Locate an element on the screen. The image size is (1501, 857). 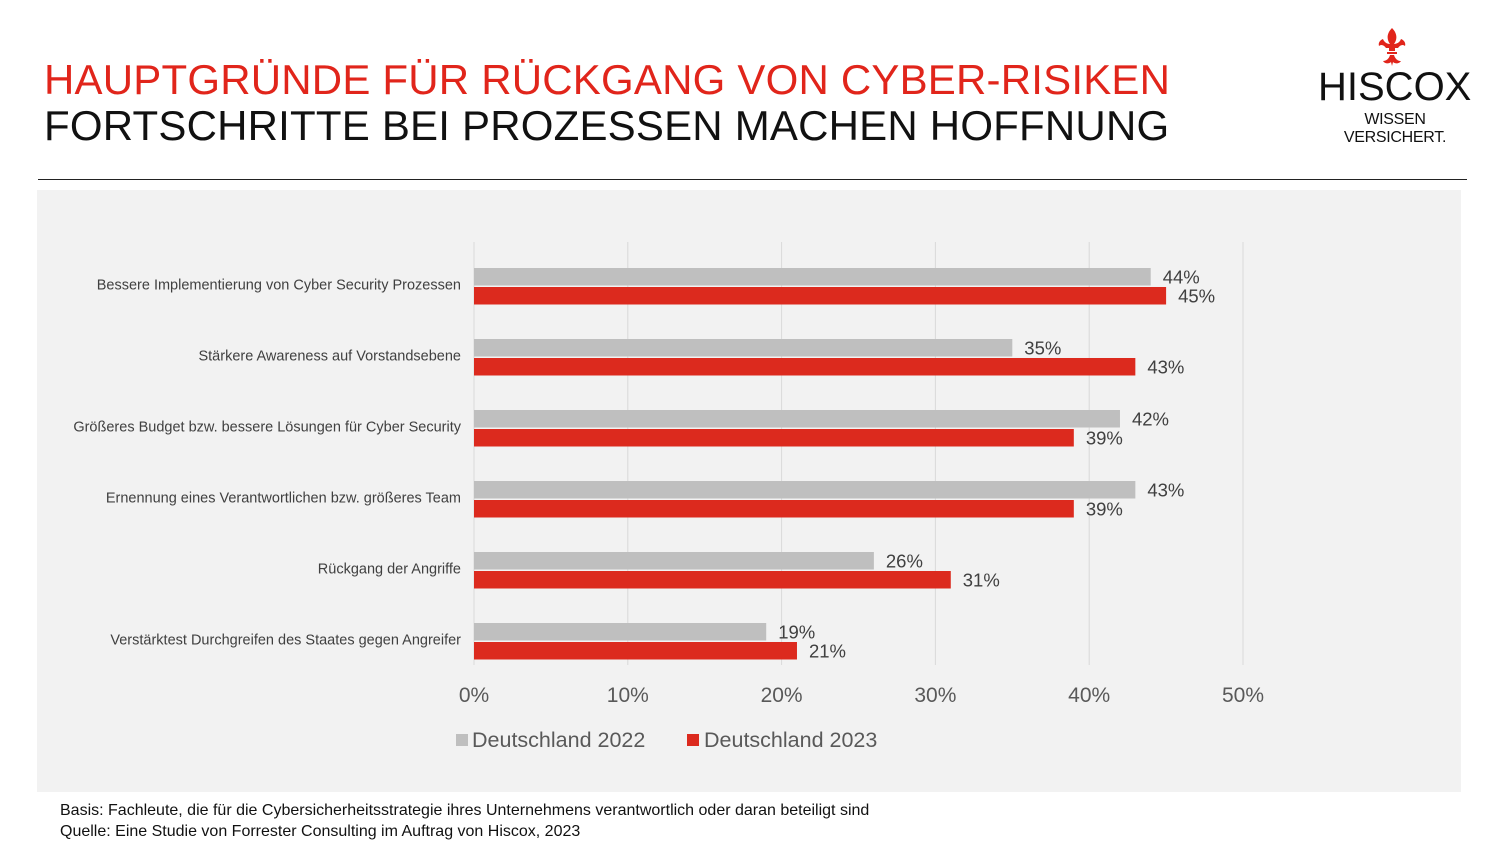
hiscox-logo: HISCOX WISSEN VERSICHERT. is located at coordinates (1395, 87).